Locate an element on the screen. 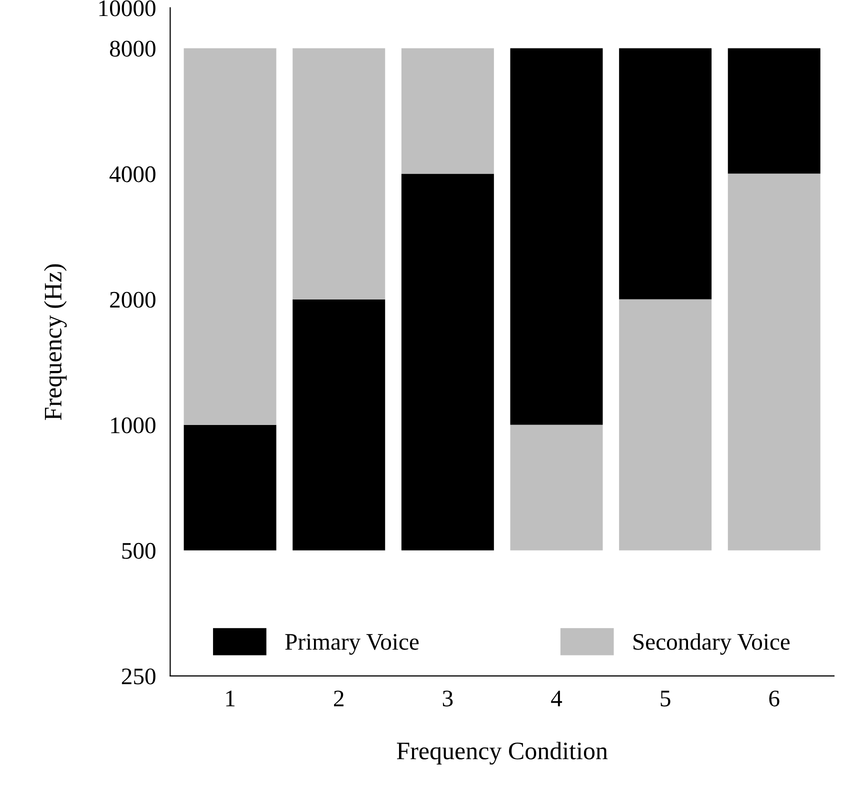 The height and width of the screenshot is (786, 851). y-tick-label: 250 is located at coordinates (139, 676).